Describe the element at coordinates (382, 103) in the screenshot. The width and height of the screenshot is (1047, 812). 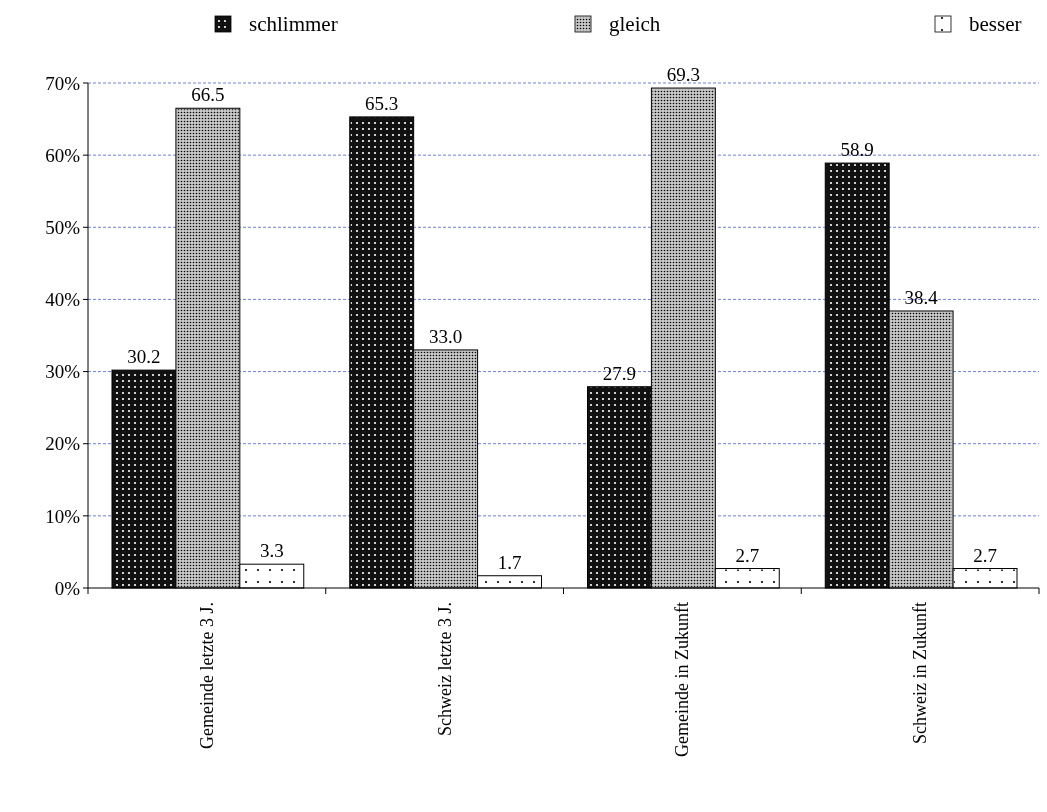
I see `data-label: 65.3` at that location.